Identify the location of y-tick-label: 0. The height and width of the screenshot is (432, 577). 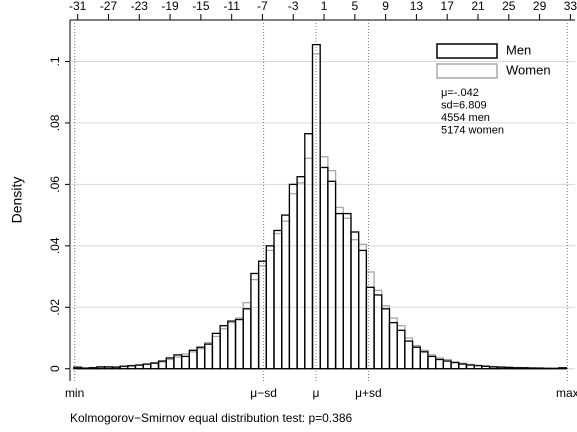
(55, 368).